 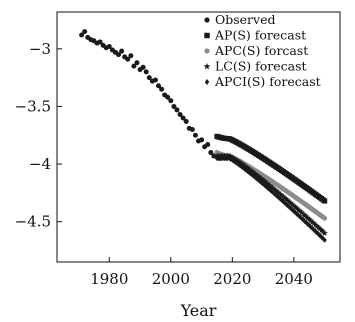 I want to click on legend-entry-lc-s-forecast: LC(S) forecast, so click(x=255, y=66).